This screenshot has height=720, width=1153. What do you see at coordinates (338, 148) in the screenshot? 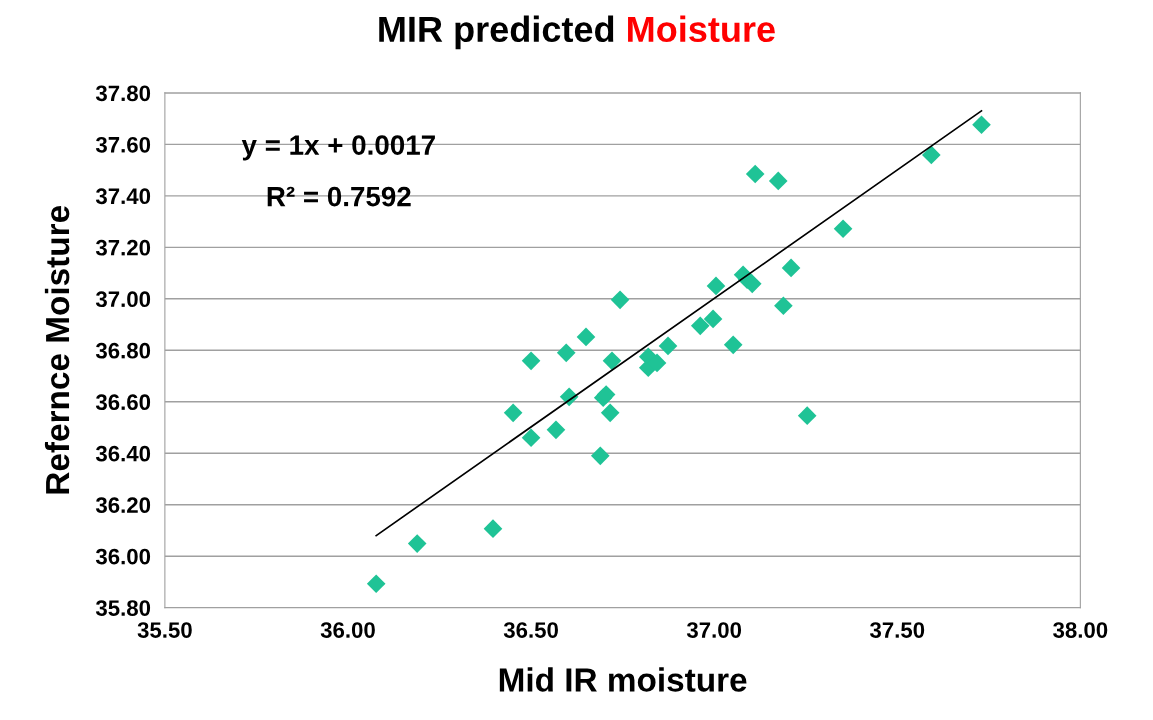
I see `annotation: y = 1x + 0.0017` at bounding box center [338, 148].